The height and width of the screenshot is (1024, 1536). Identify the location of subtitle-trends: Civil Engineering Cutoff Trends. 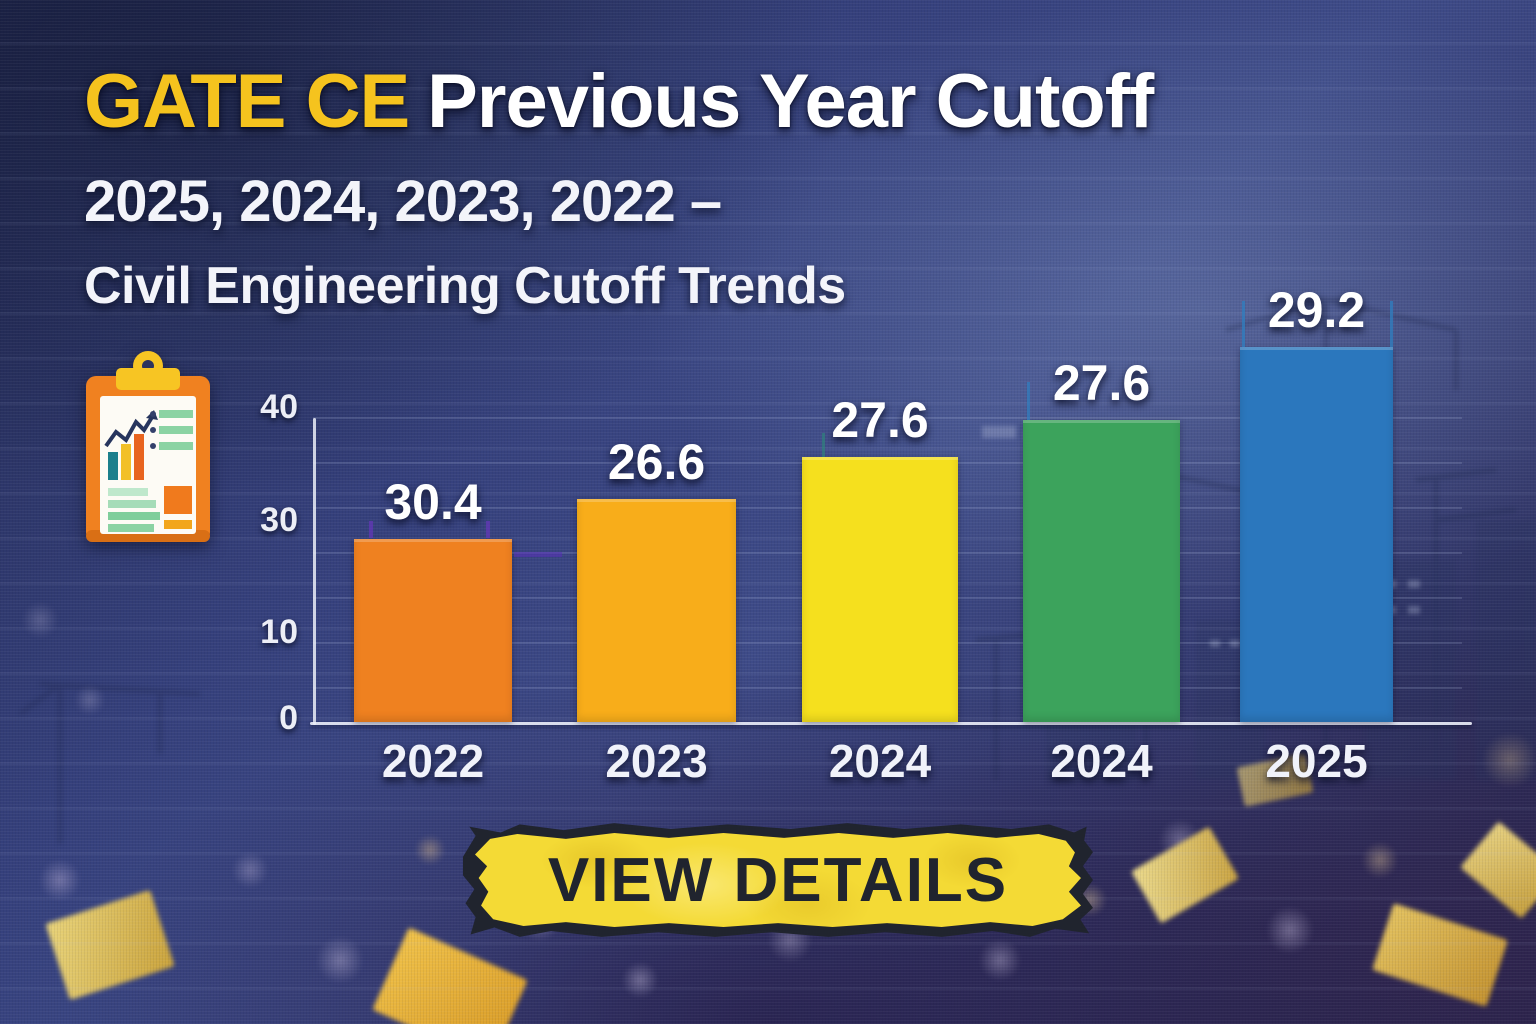
(465, 286).